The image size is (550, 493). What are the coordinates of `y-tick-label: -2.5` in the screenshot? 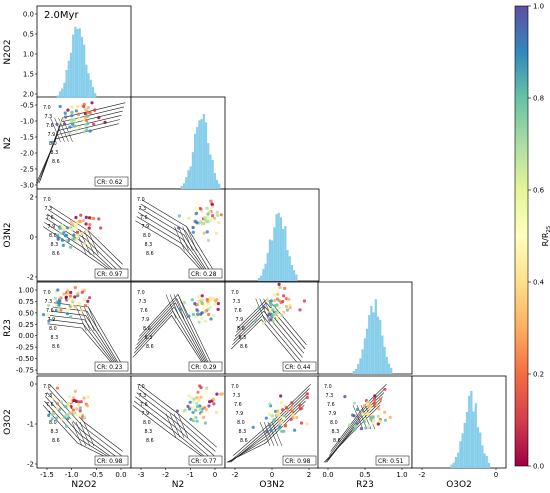 It's located at (27, 170).